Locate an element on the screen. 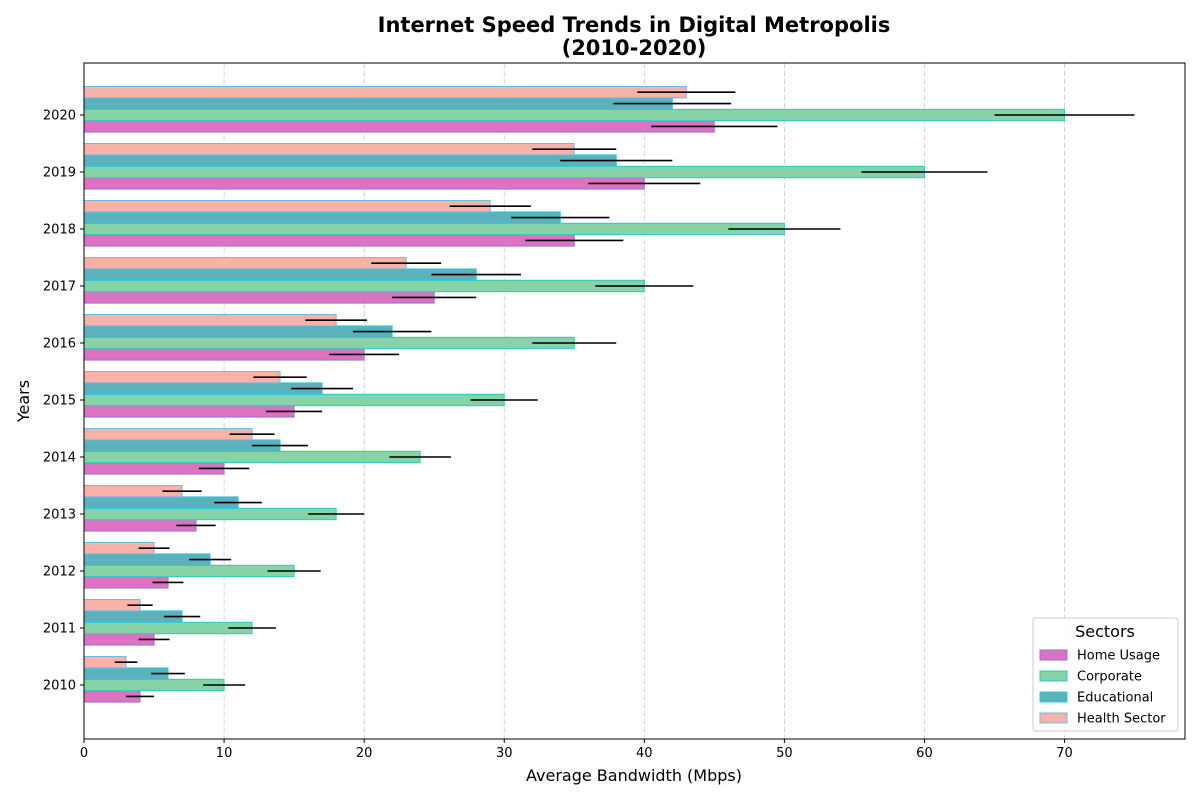 Image resolution: width=1200 pixels, height=800 pixels. legend-label: Educational is located at coordinates (1115, 698).